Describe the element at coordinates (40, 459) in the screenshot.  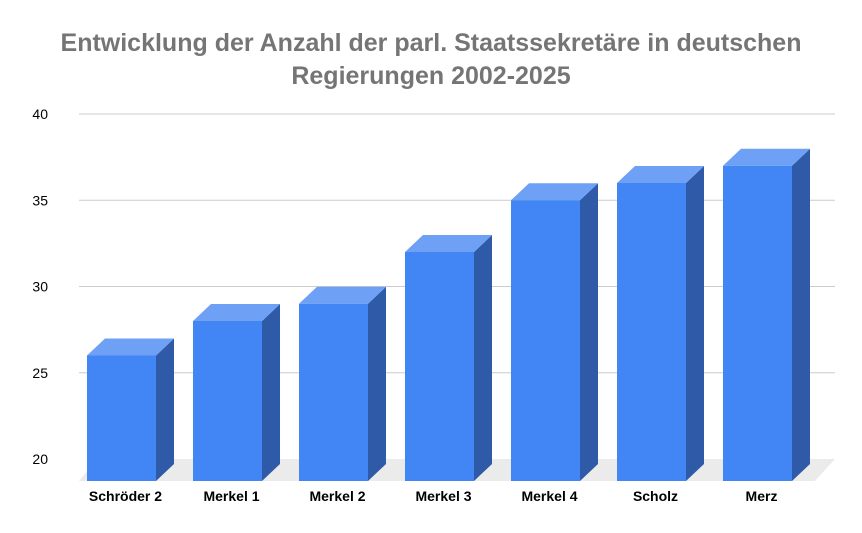
I see `y-tick-label: 20` at that location.